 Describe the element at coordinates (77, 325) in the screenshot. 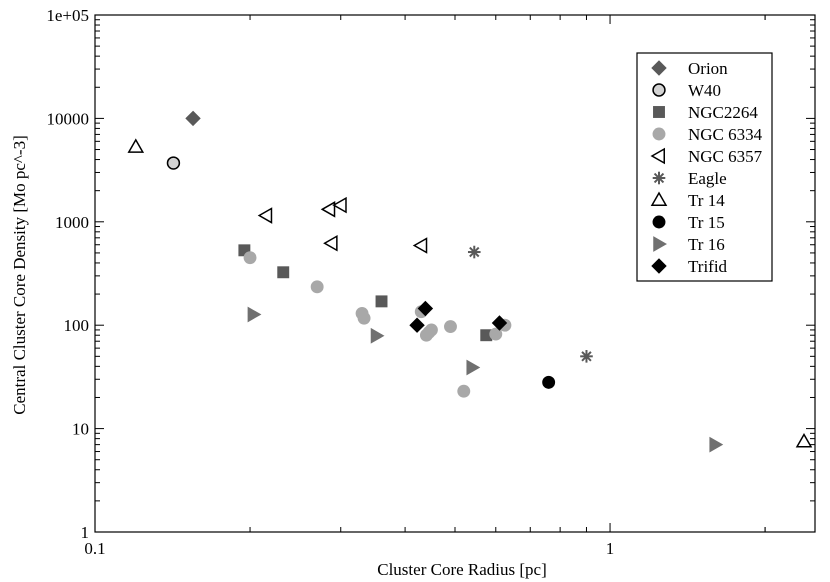

I see `y-tick-label: 100` at that location.